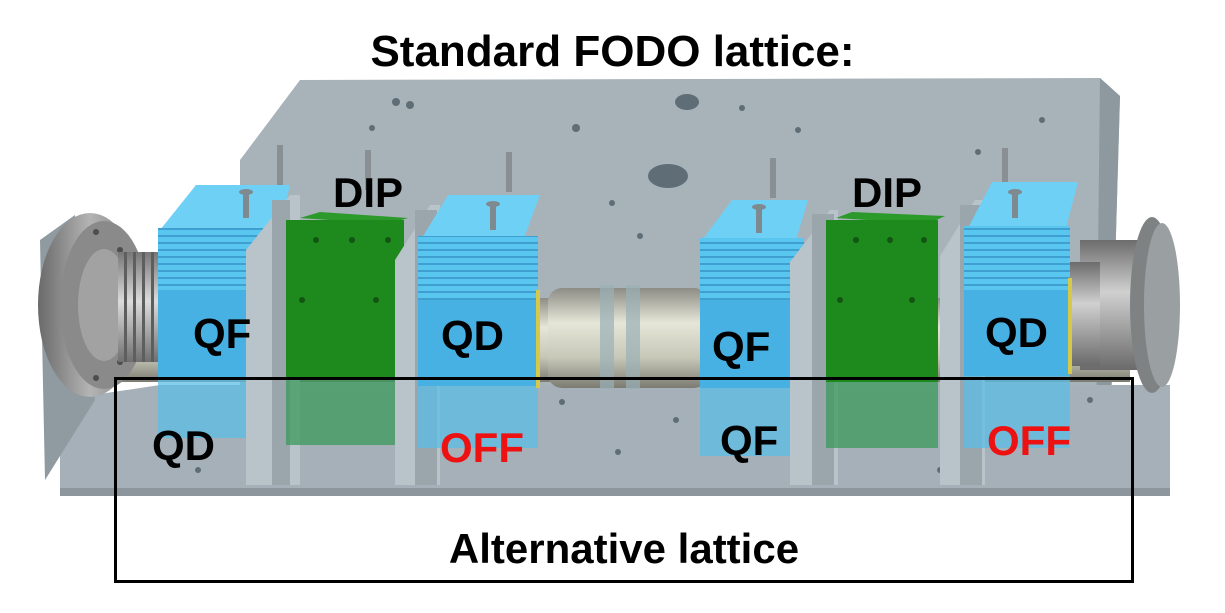  I want to click on alt-label-off-2: OFF, so click(1029, 440).